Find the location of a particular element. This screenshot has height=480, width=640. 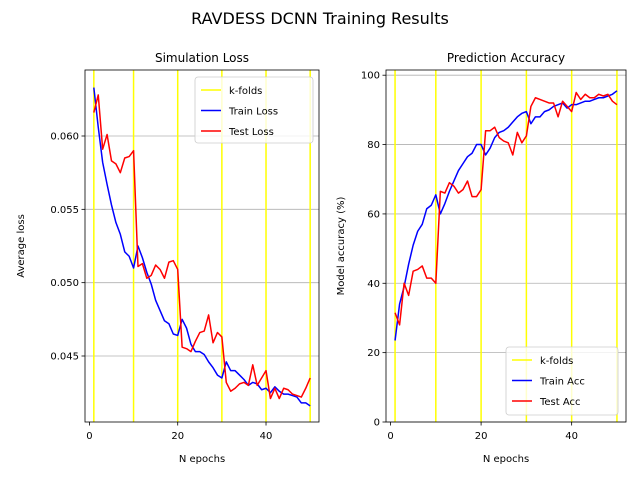

y-tick-label: 0.050 is located at coordinates (64, 283).